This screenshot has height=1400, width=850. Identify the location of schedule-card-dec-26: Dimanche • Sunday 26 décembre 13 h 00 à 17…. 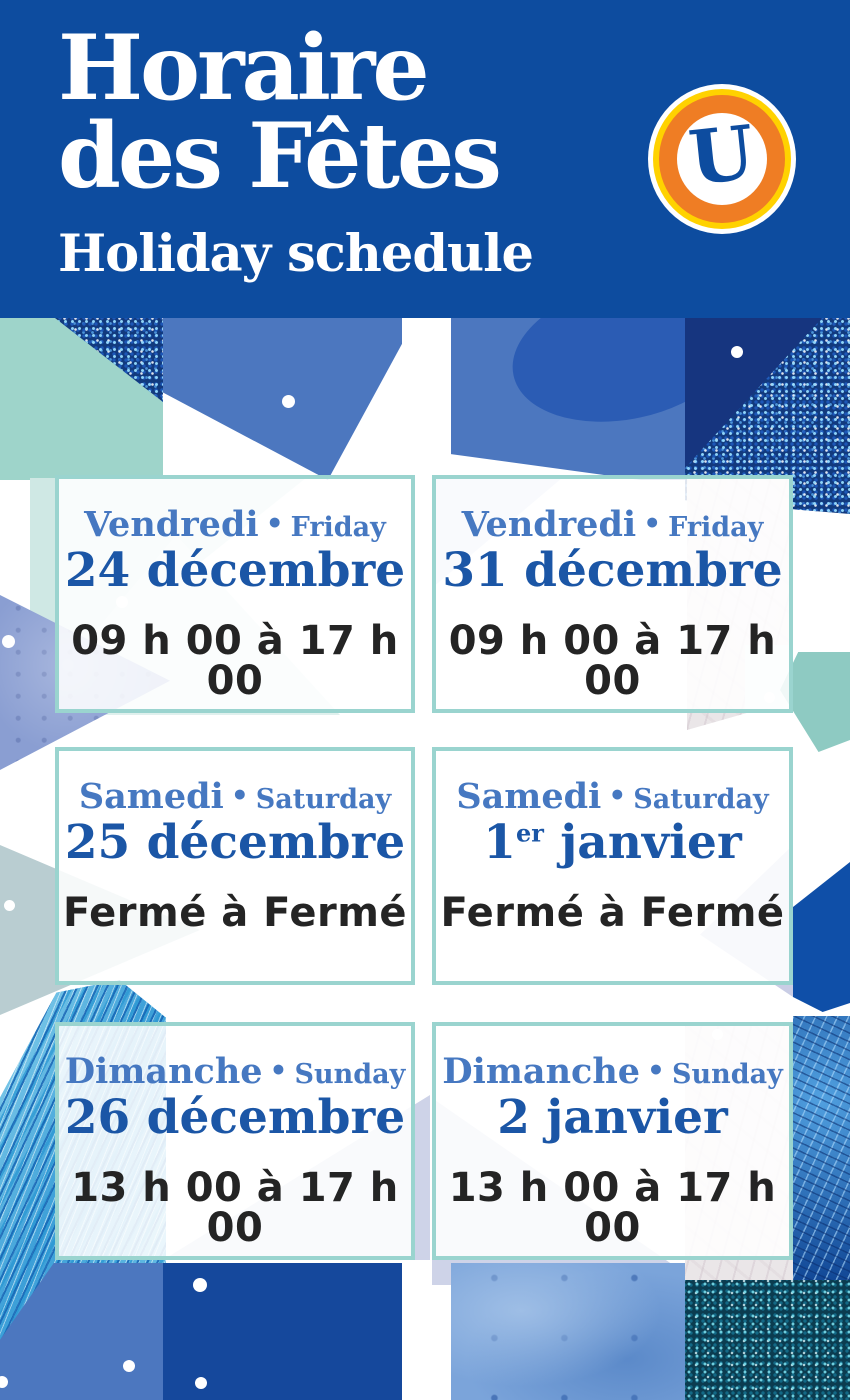
(235, 1141).